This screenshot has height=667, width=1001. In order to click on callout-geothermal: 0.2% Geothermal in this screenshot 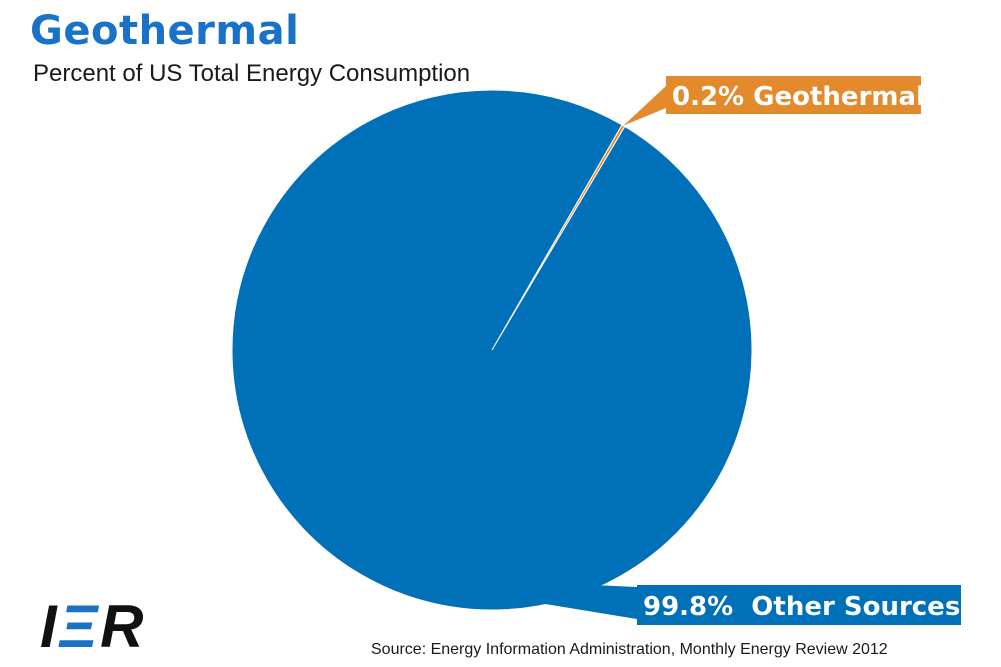, I will do `click(774, 101)`.